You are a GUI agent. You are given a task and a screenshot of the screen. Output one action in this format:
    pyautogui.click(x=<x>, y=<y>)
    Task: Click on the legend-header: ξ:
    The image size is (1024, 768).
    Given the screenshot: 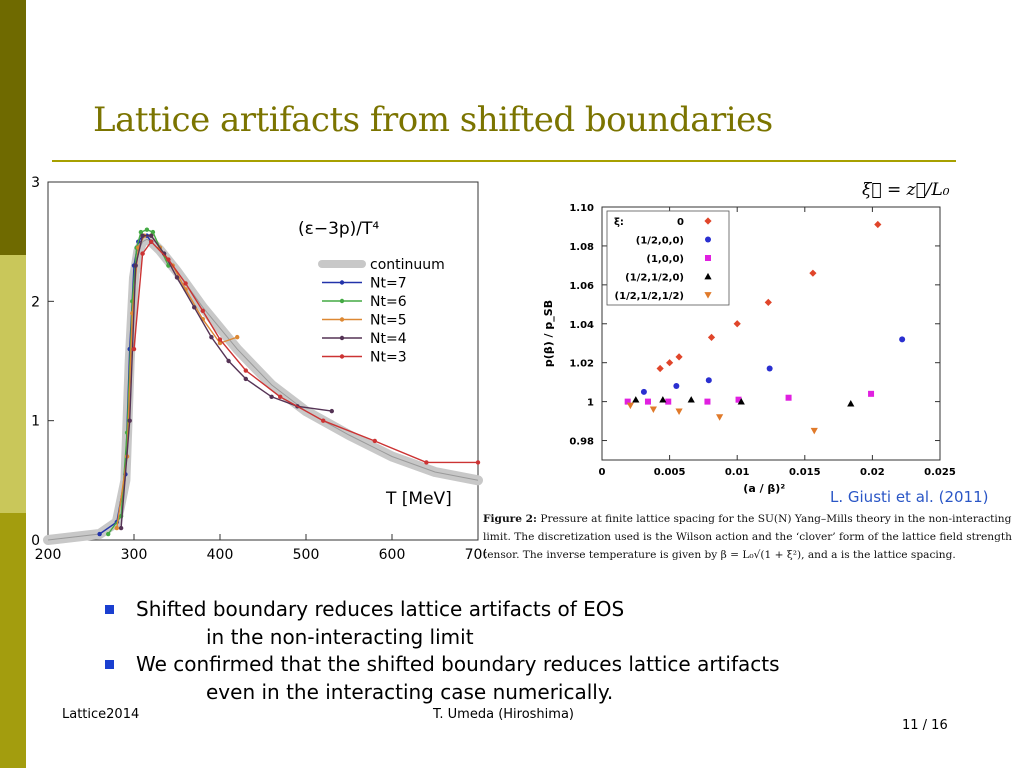 What is the action you would take?
    pyautogui.click(x=619, y=222)
    